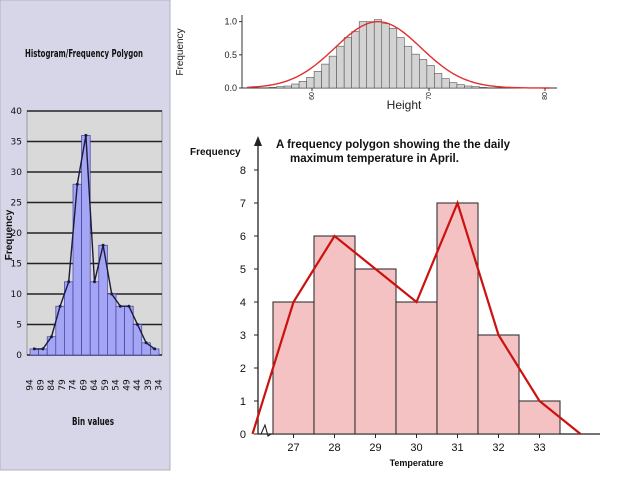 Image resolution: width=638 pixels, height=482 pixels. What do you see at coordinates (84, 385) in the screenshot?
I see `x-tick-label: 69` at bounding box center [84, 385].